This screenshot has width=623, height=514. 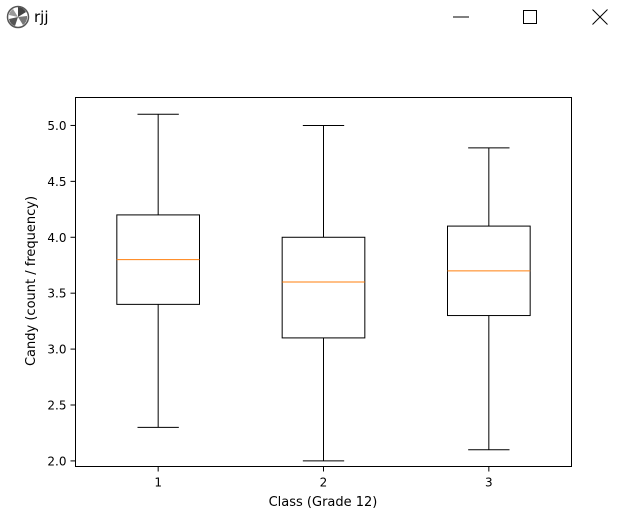 I want to click on y-axis-label: Candy (count / frequency), so click(x=31, y=281).